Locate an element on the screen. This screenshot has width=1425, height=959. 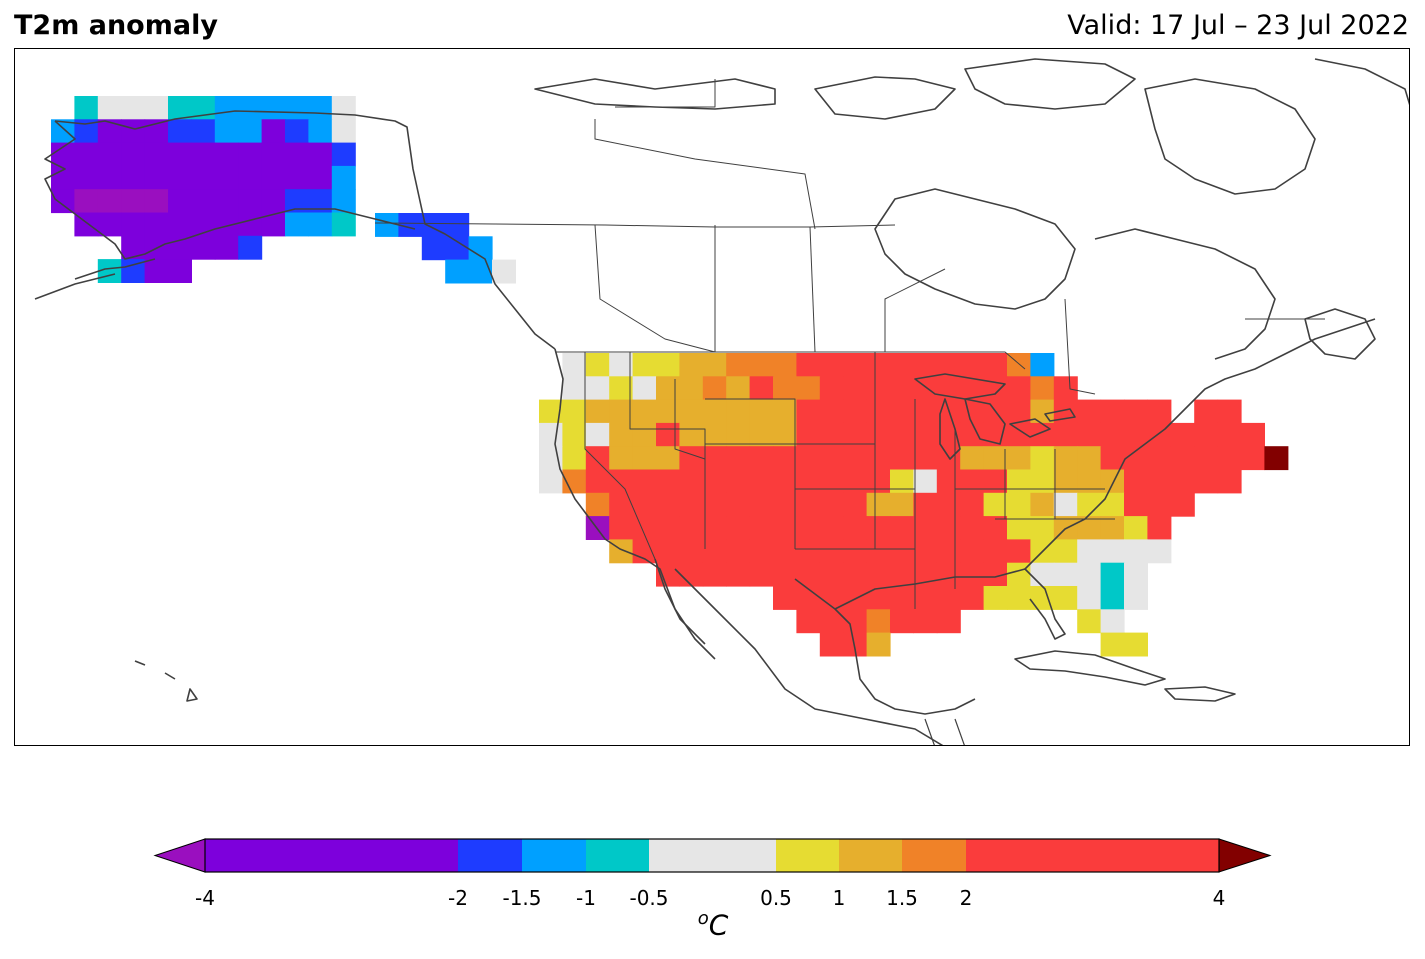
colorbar-tick-label: -1.5 is located at coordinates (522, 898).